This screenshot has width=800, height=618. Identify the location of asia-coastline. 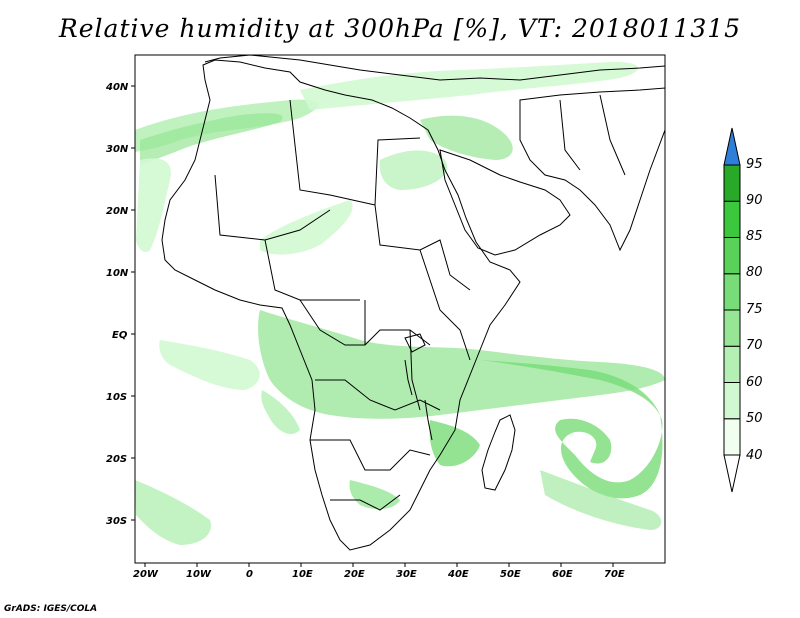
(592, 169).